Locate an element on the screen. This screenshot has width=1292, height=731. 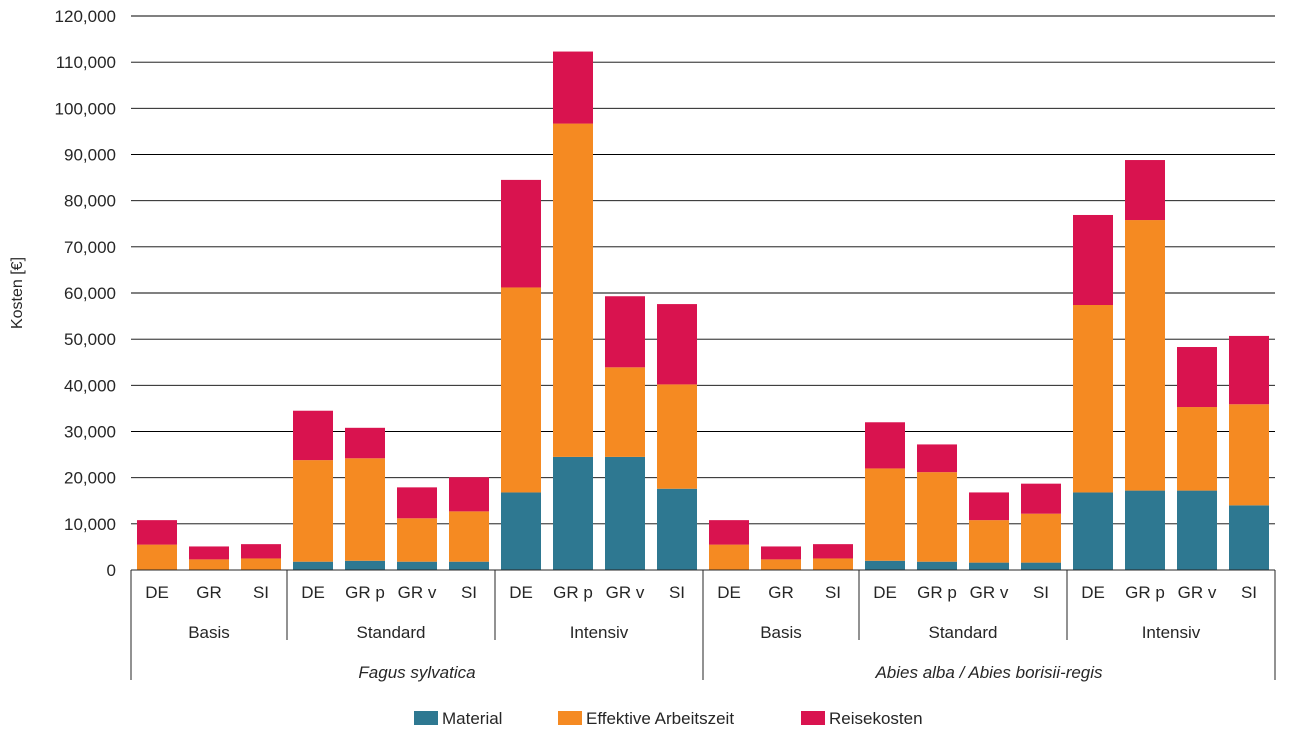
y-tick-label: 50,000 is located at coordinates (90, 339).